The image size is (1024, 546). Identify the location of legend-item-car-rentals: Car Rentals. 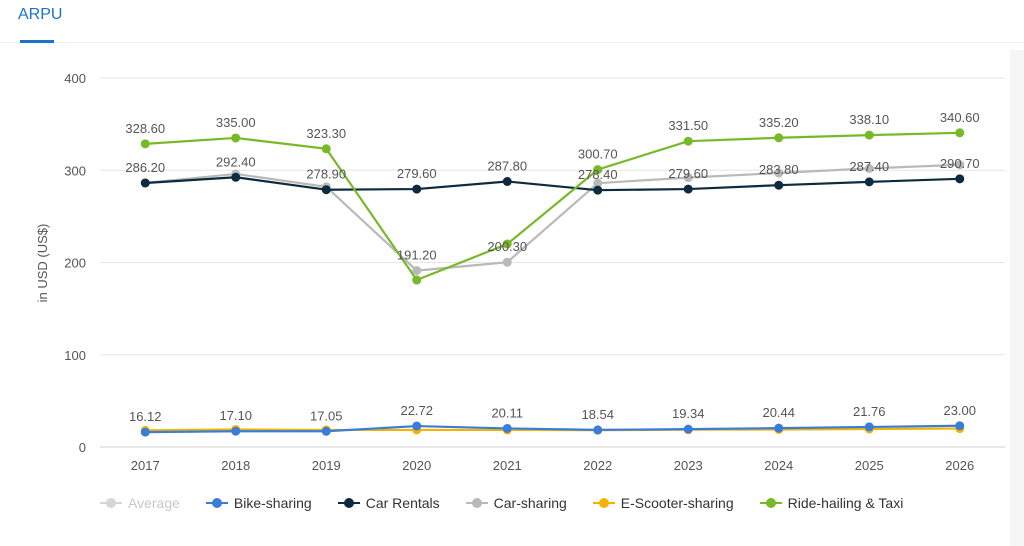
(388, 503).